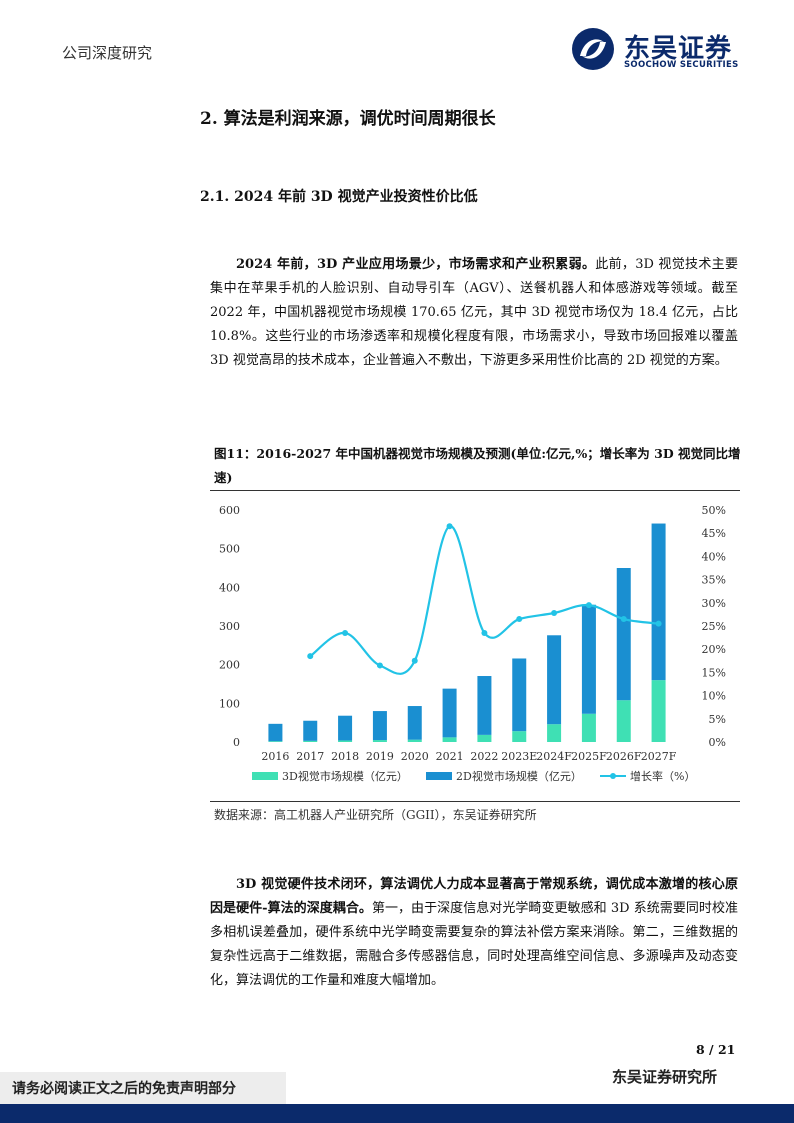 This screenshot has width=794, height=1123. Describe the element at coordinates (678, 49) in the screenshot. I see `brand-name-cn: 东吴证券` at that location.